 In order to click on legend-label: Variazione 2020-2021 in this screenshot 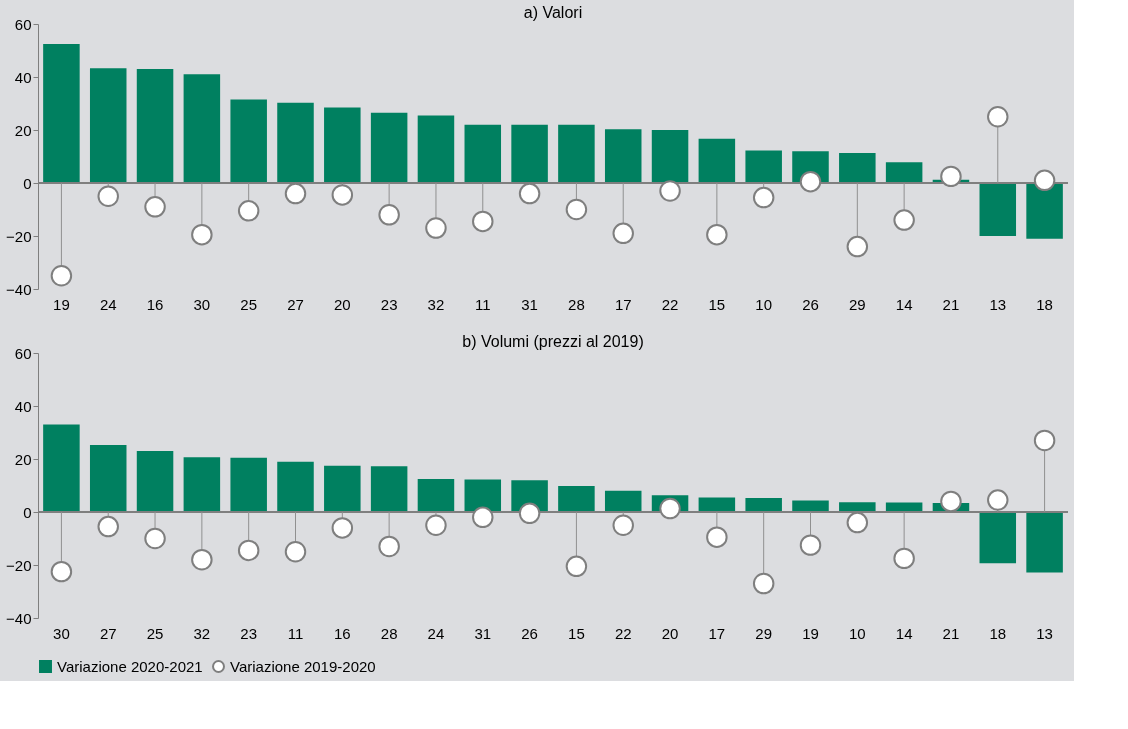, I will do `click(130, 666)`.